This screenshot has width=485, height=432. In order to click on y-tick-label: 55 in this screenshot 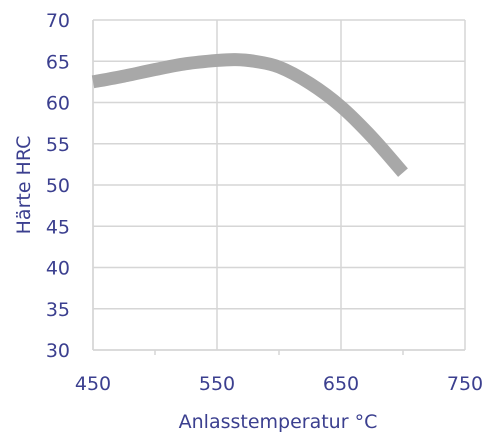, I will do `click(58, 145)`.